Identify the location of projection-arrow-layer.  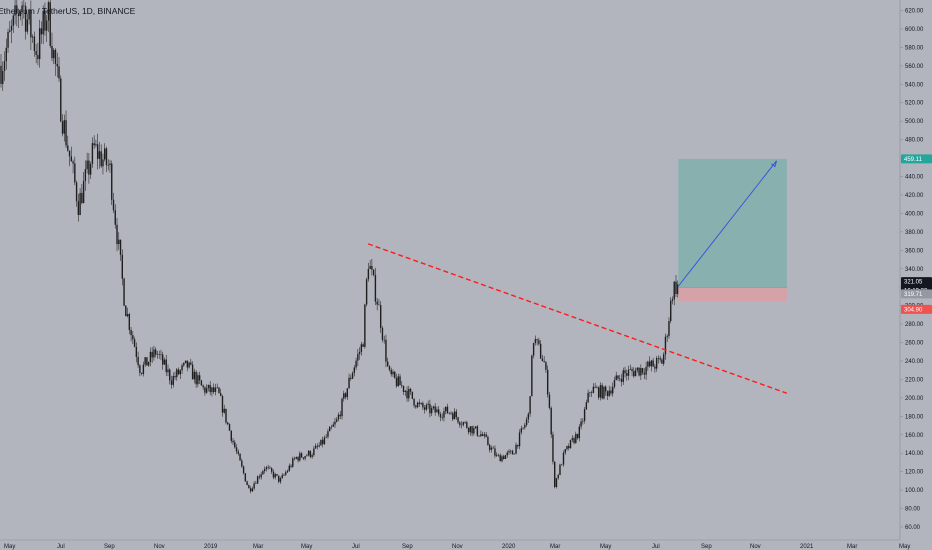
(727, 223).